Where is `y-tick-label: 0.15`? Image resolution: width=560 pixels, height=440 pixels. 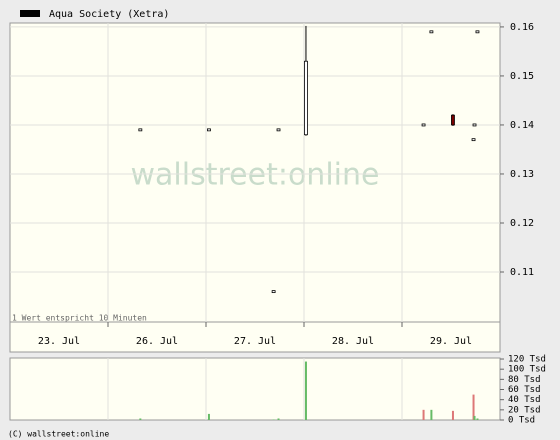
y-tick-label: 0.15 is located at coordinates (522, 76).